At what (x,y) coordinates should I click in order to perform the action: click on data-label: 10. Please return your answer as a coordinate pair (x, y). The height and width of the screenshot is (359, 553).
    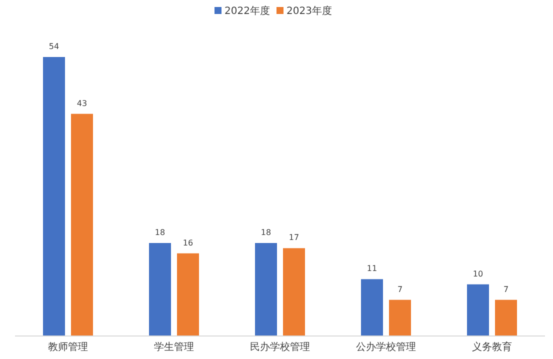
    Looking at the image, I should click on (478, 273).